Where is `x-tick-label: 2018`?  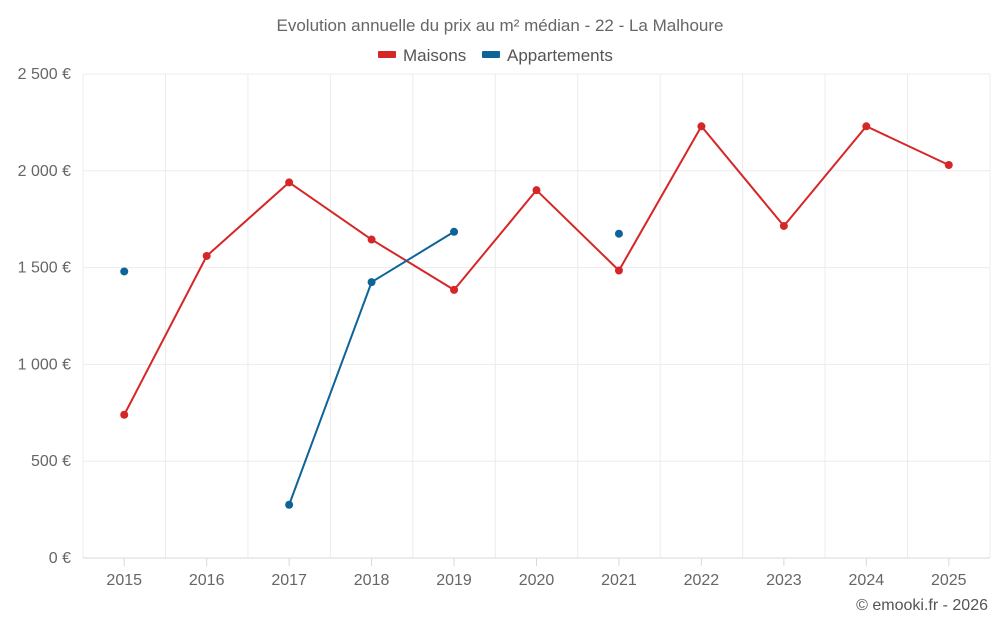
x-tick-label: 2018 is located at coordinates (372, 580).